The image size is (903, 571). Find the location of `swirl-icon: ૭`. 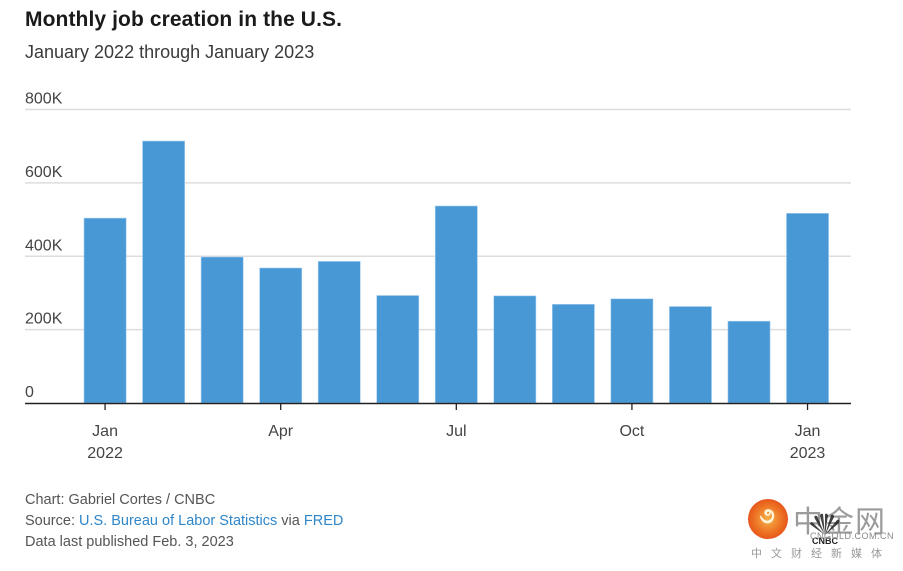

swirl-icon: ૭ is located at coordinates (767, 515).